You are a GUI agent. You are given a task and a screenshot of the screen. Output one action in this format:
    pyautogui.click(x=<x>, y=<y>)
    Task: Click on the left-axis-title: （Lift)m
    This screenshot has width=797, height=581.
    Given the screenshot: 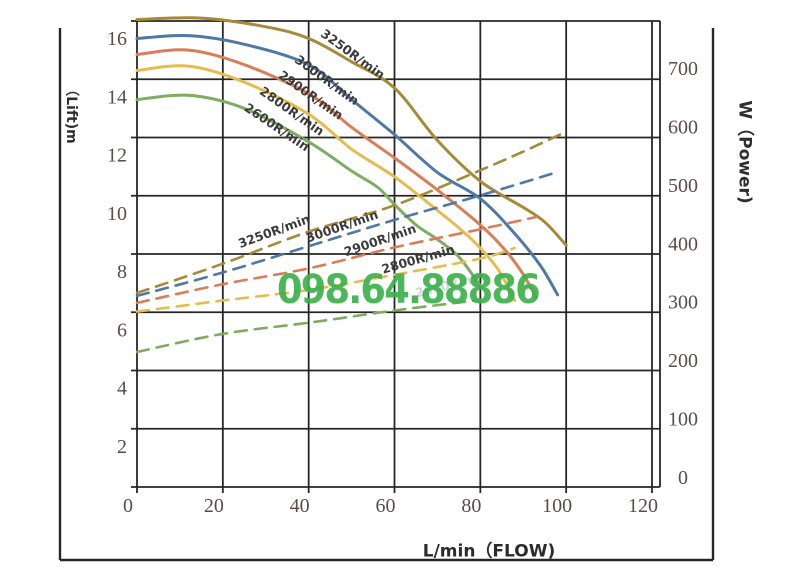 What is the action you would take?
    pyautogui.click(x=71, y=113)
    